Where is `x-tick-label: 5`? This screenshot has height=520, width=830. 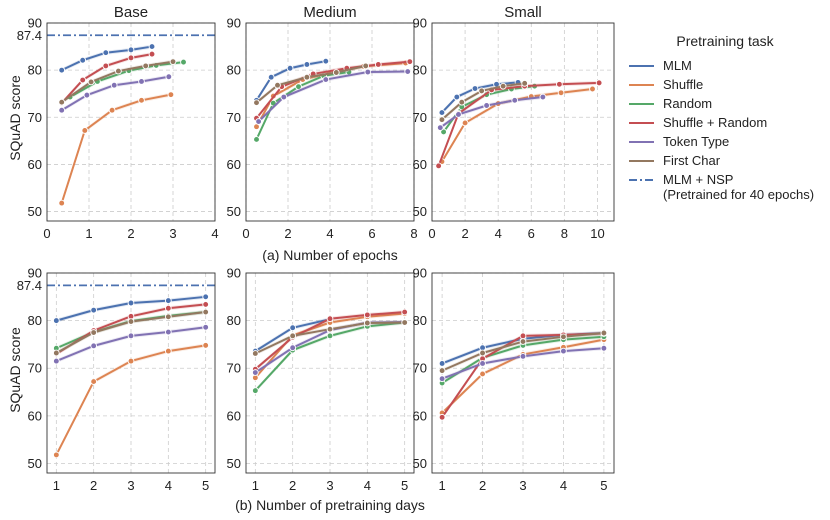
x-tick-label: 5 is located at coordinates (205, 485).